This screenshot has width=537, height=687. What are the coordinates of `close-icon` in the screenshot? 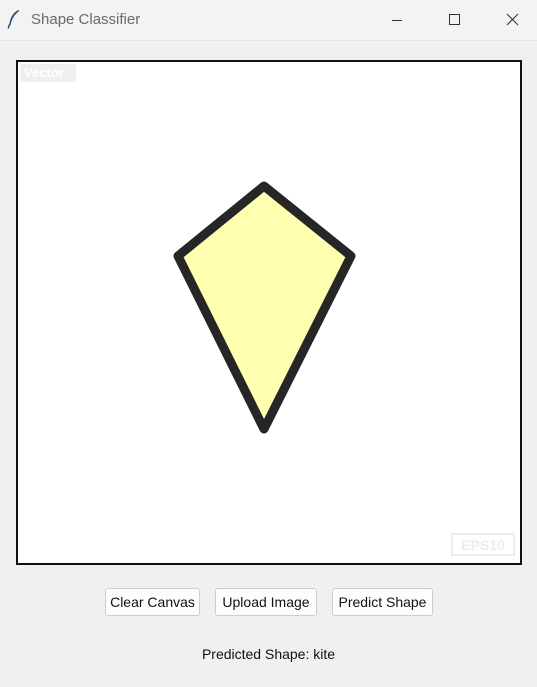 It's located at (513, 20).